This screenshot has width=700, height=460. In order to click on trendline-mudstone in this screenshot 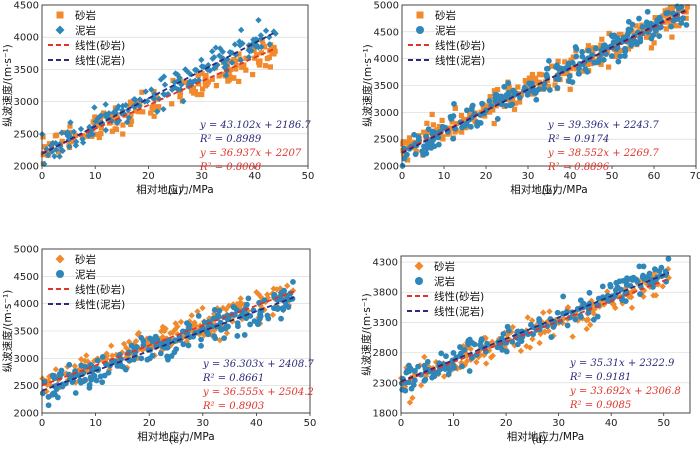, I will do `click(545, 81)`.